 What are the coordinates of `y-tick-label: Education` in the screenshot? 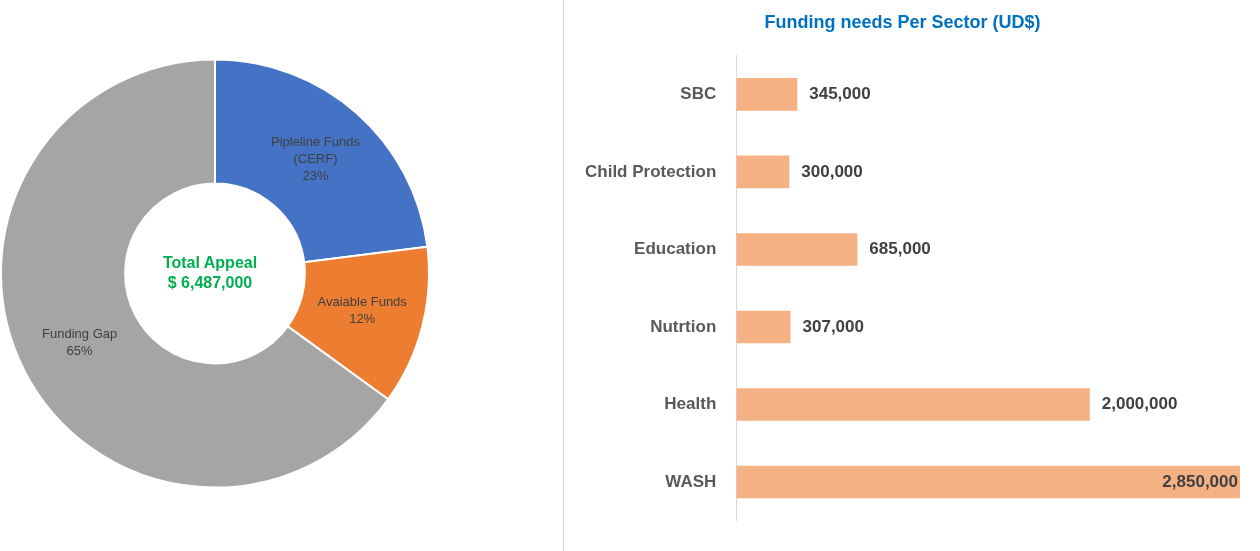 It's located at (675, 249).